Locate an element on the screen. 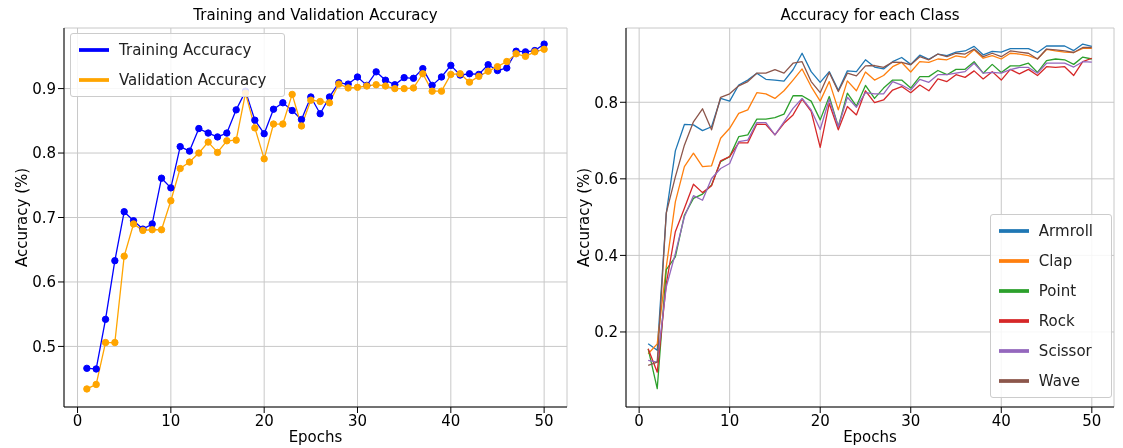 Image resolution: width=1123 pixels, height=448 pixels. legend-label: Training Accuracy is located at coordinates (185, 49).